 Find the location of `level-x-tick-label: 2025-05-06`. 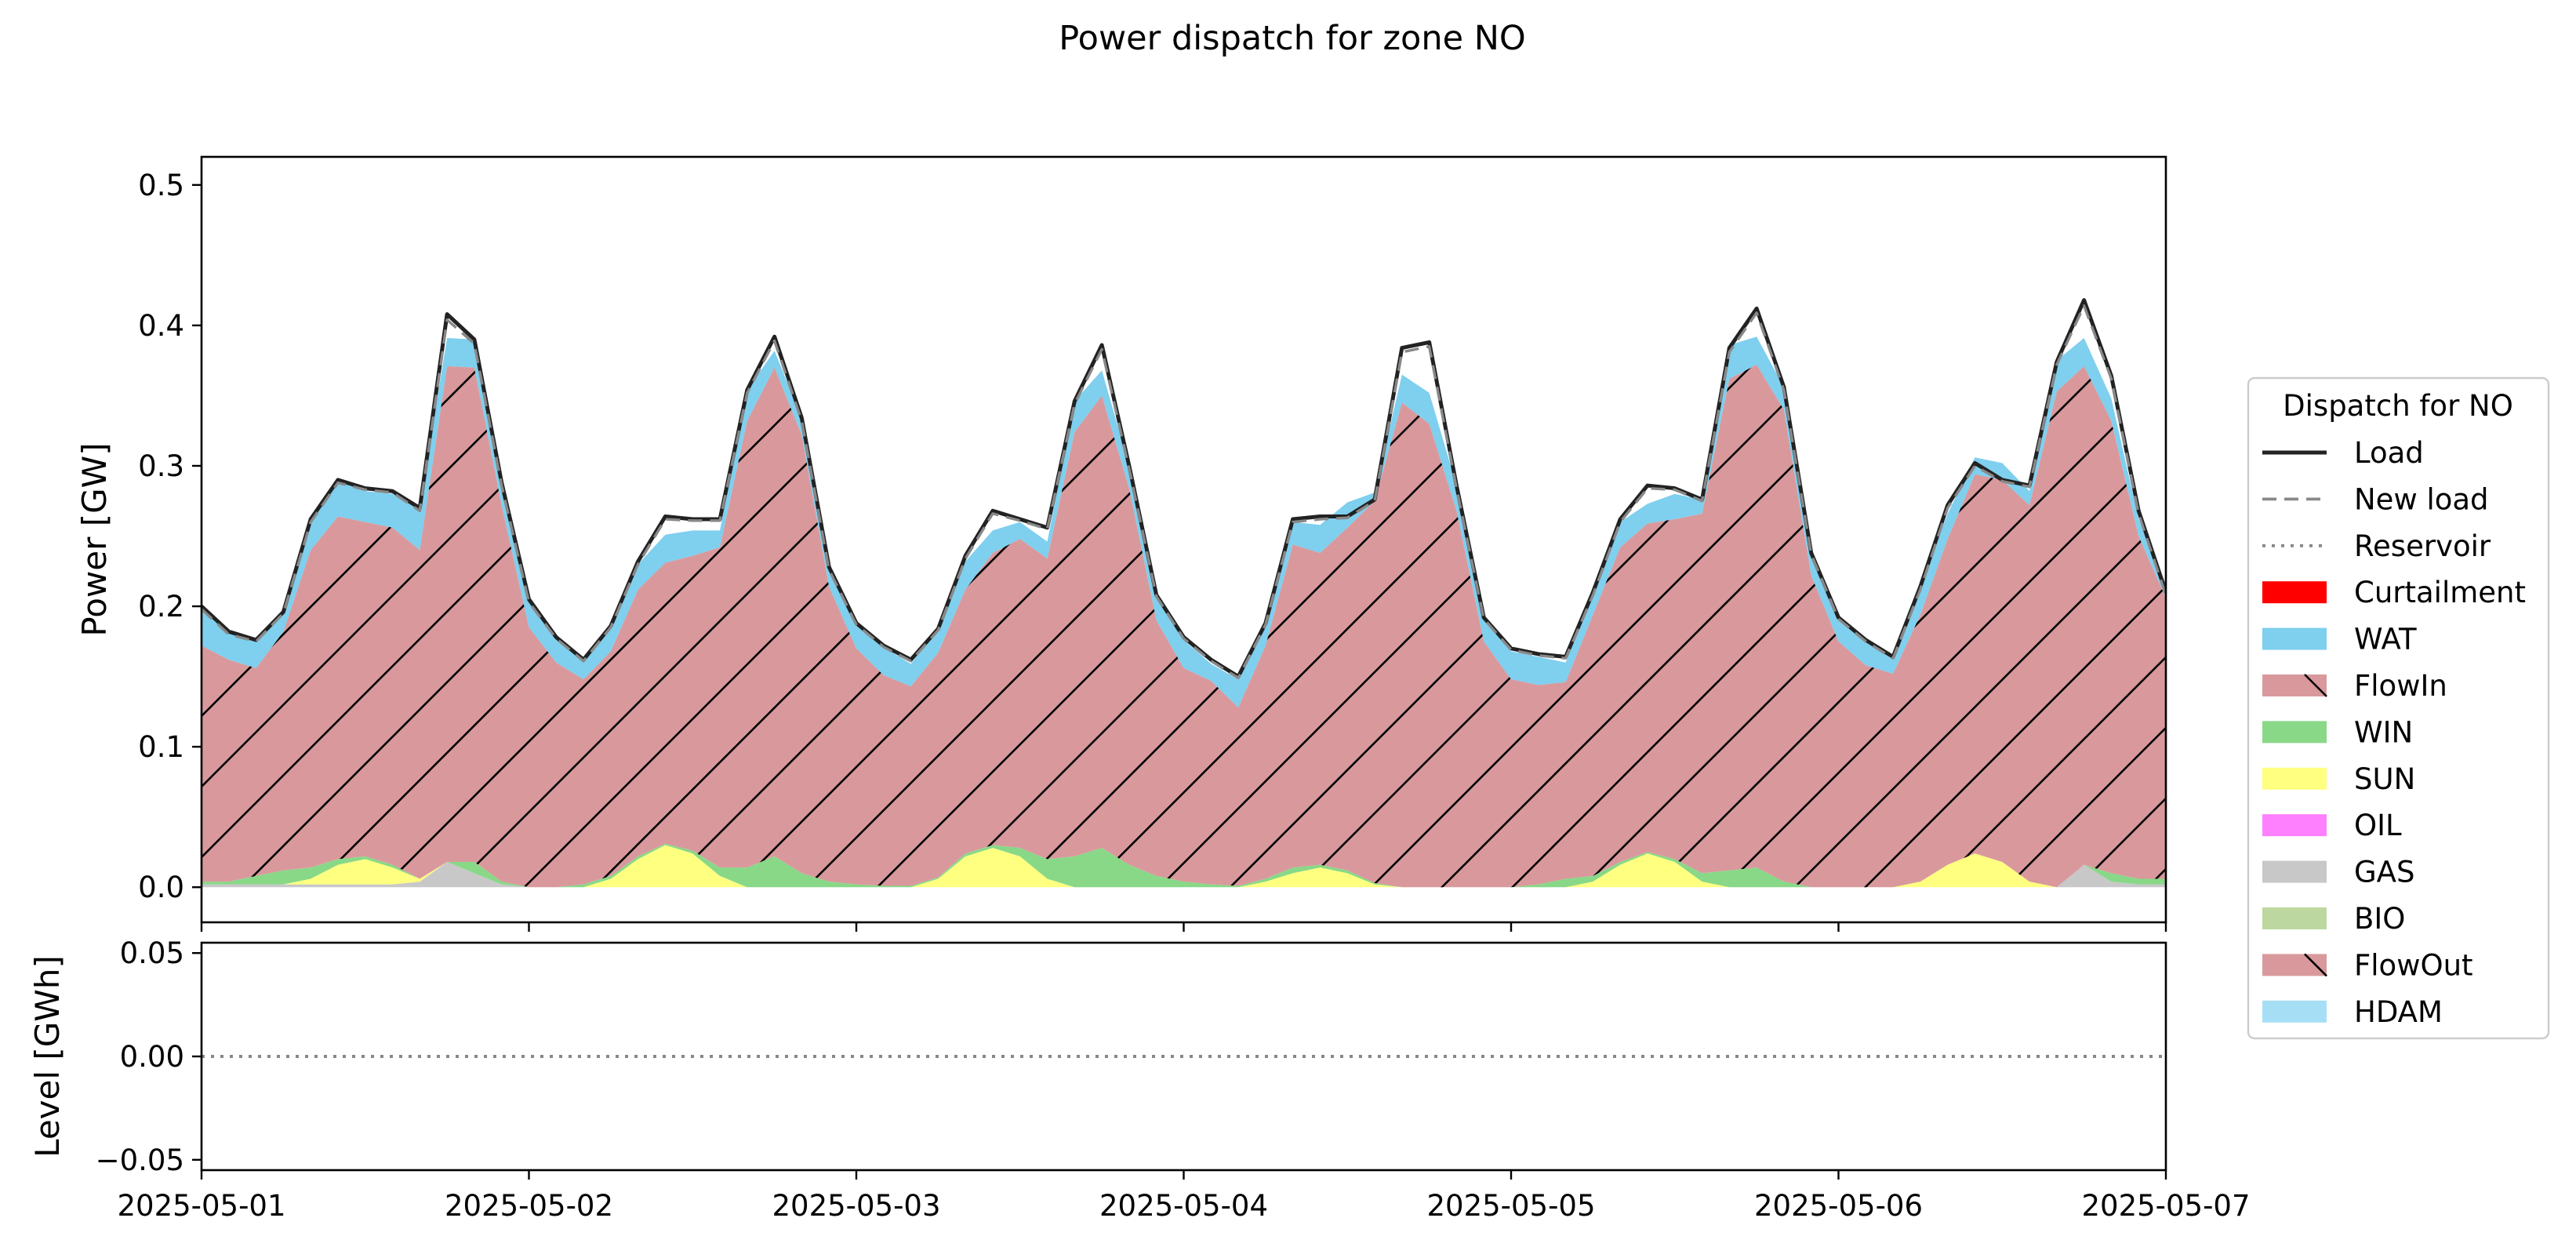

level-x-tick-label: 2025-05-06 is located at coordinates (1838, 1206).